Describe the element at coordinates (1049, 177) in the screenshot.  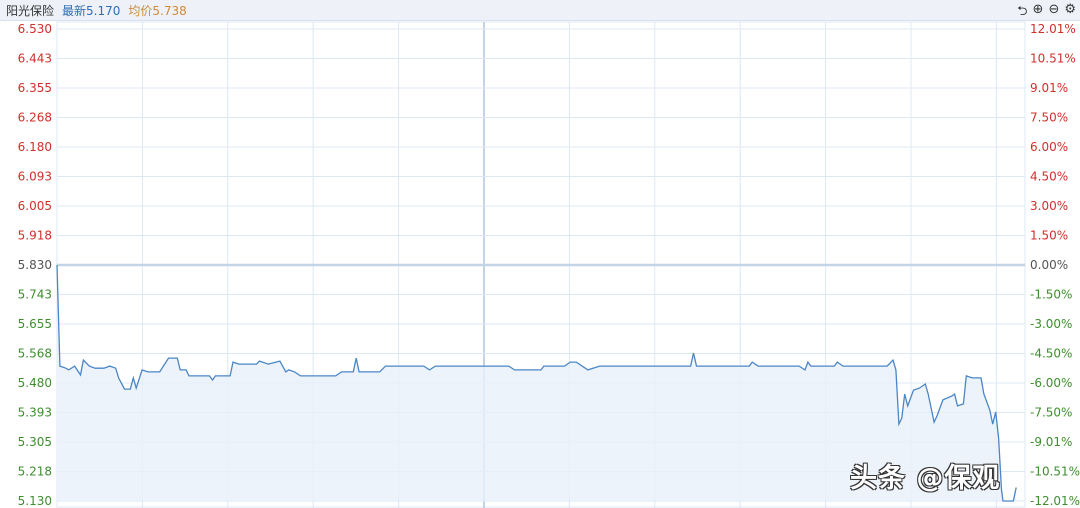
I see `y-tick-label-right: 4.50%` at that location.